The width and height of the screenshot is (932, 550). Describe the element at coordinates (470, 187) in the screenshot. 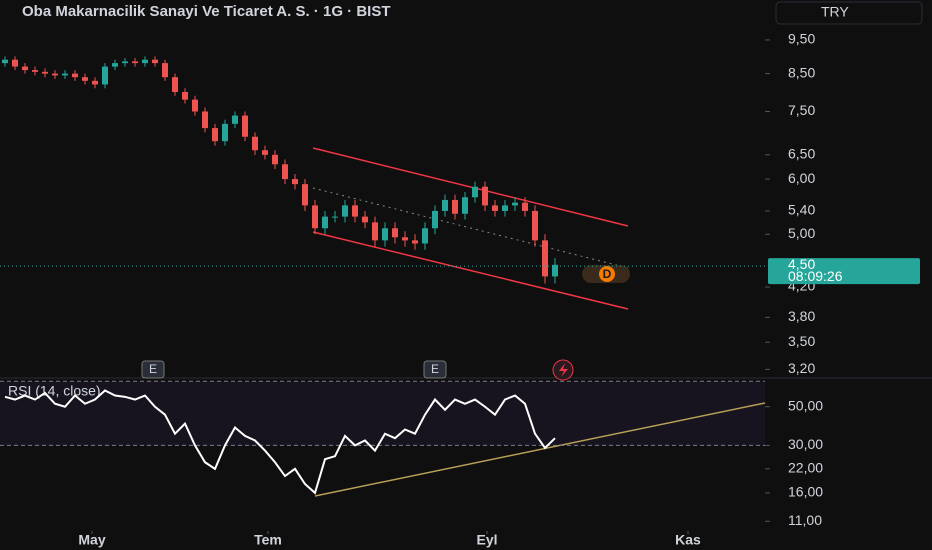

I see `channel-upper` at that location.